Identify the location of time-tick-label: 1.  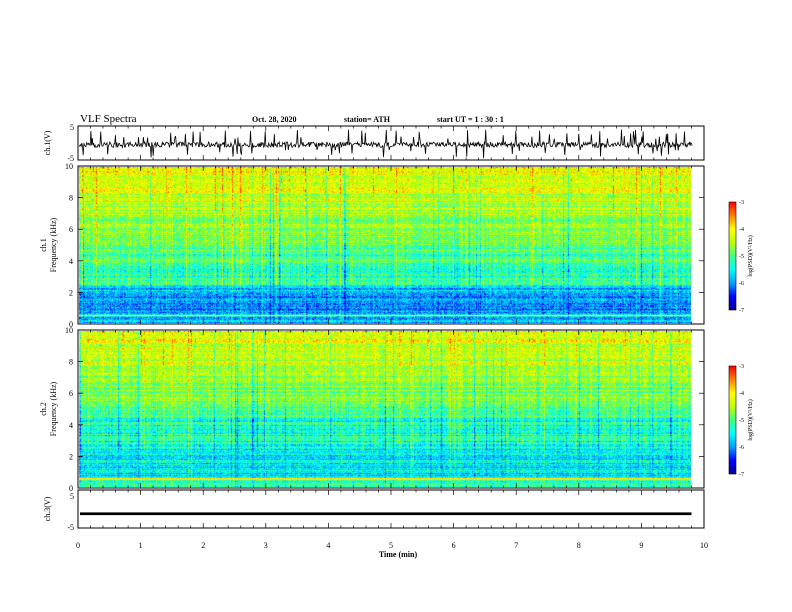
(141, 545).